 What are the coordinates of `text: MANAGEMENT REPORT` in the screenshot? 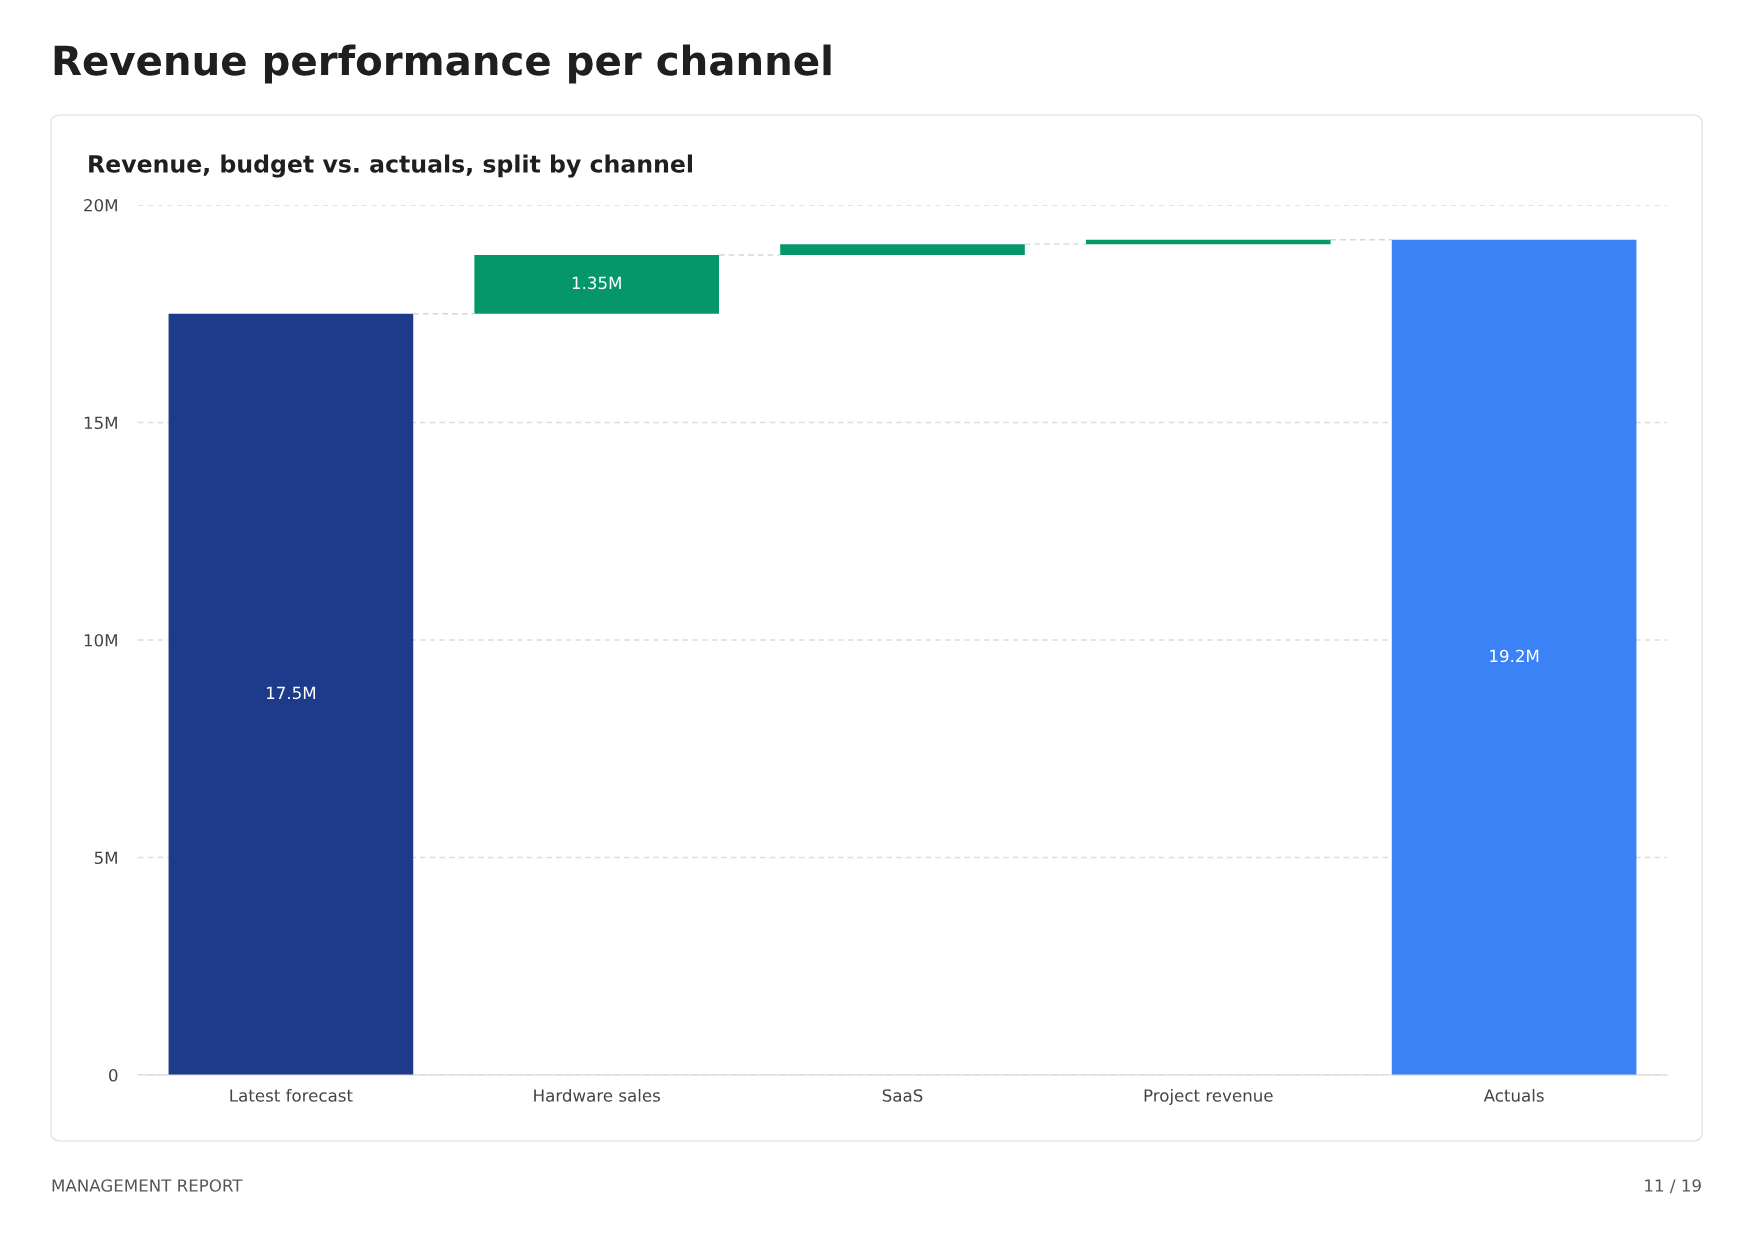 It's located at (147, 1185).